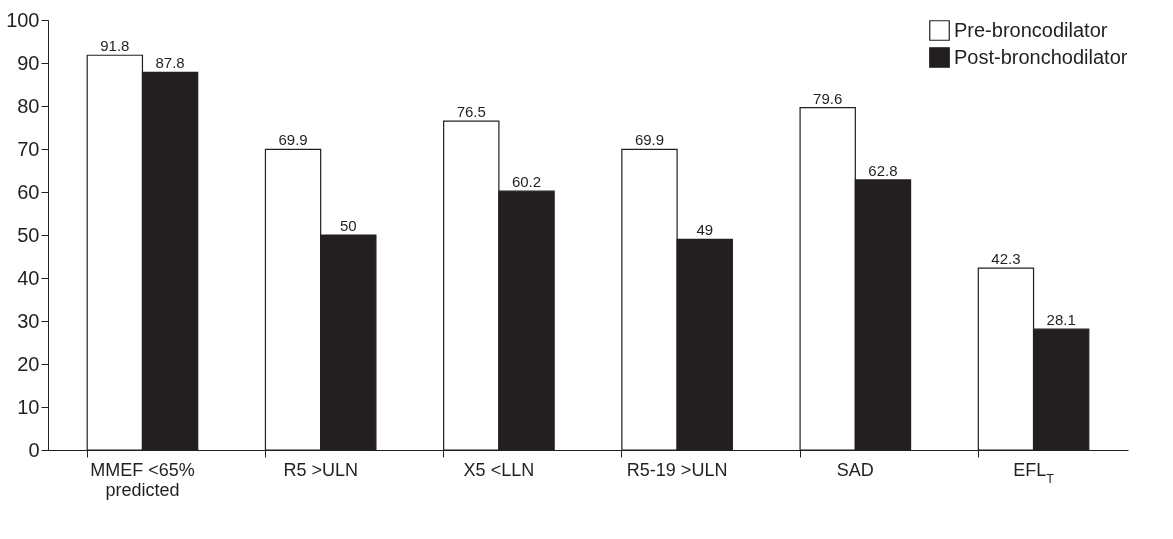  I want to click on data-label: 62.8, so click(883, 170).